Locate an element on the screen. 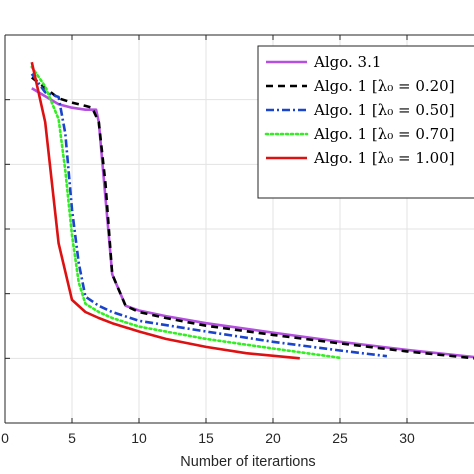 The image size is (474, 474). x-tick-labels: 0 5 10 15 20 25 30 is located at coordinates (208, 438).